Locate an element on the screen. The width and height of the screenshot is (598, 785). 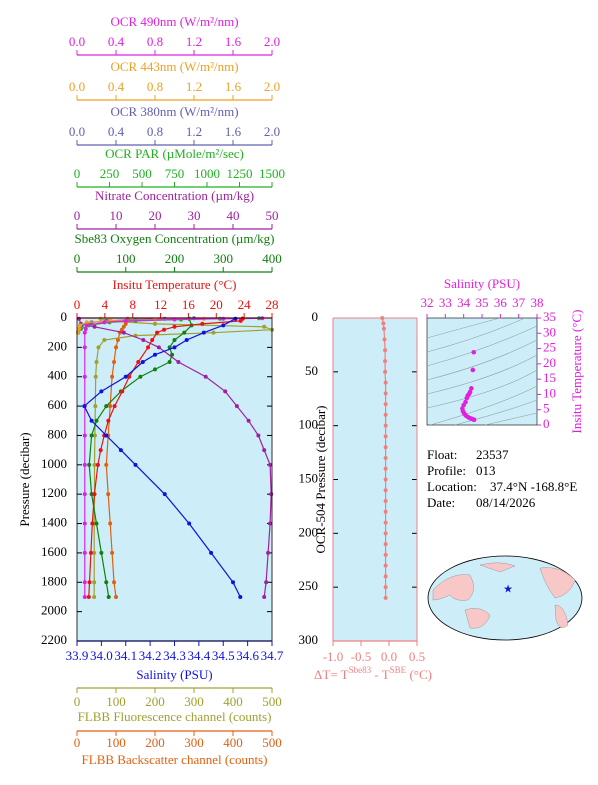
main-plot-frame is located at coordinates (174, 479).